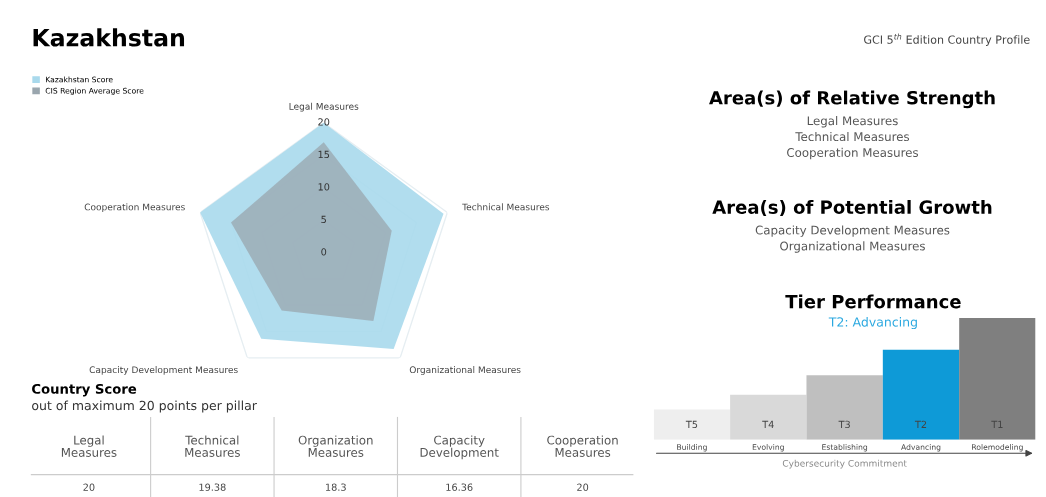  What do you see at coordinates (324, 252) in the screenshot?
I see `y-tick-label: 0` at bounding box center [324, 252].